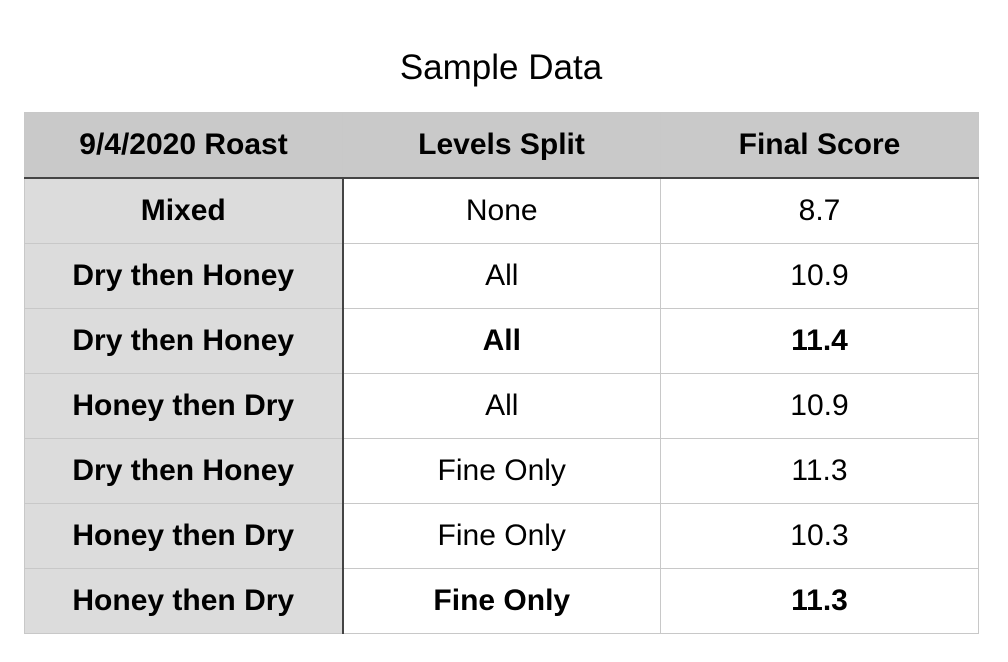 The image size is (1008, 662). What do you see at coordinates (819, 145) in the screenshot?
I see `column-header-final-score: Final Score` at bounding box center [819, 145].